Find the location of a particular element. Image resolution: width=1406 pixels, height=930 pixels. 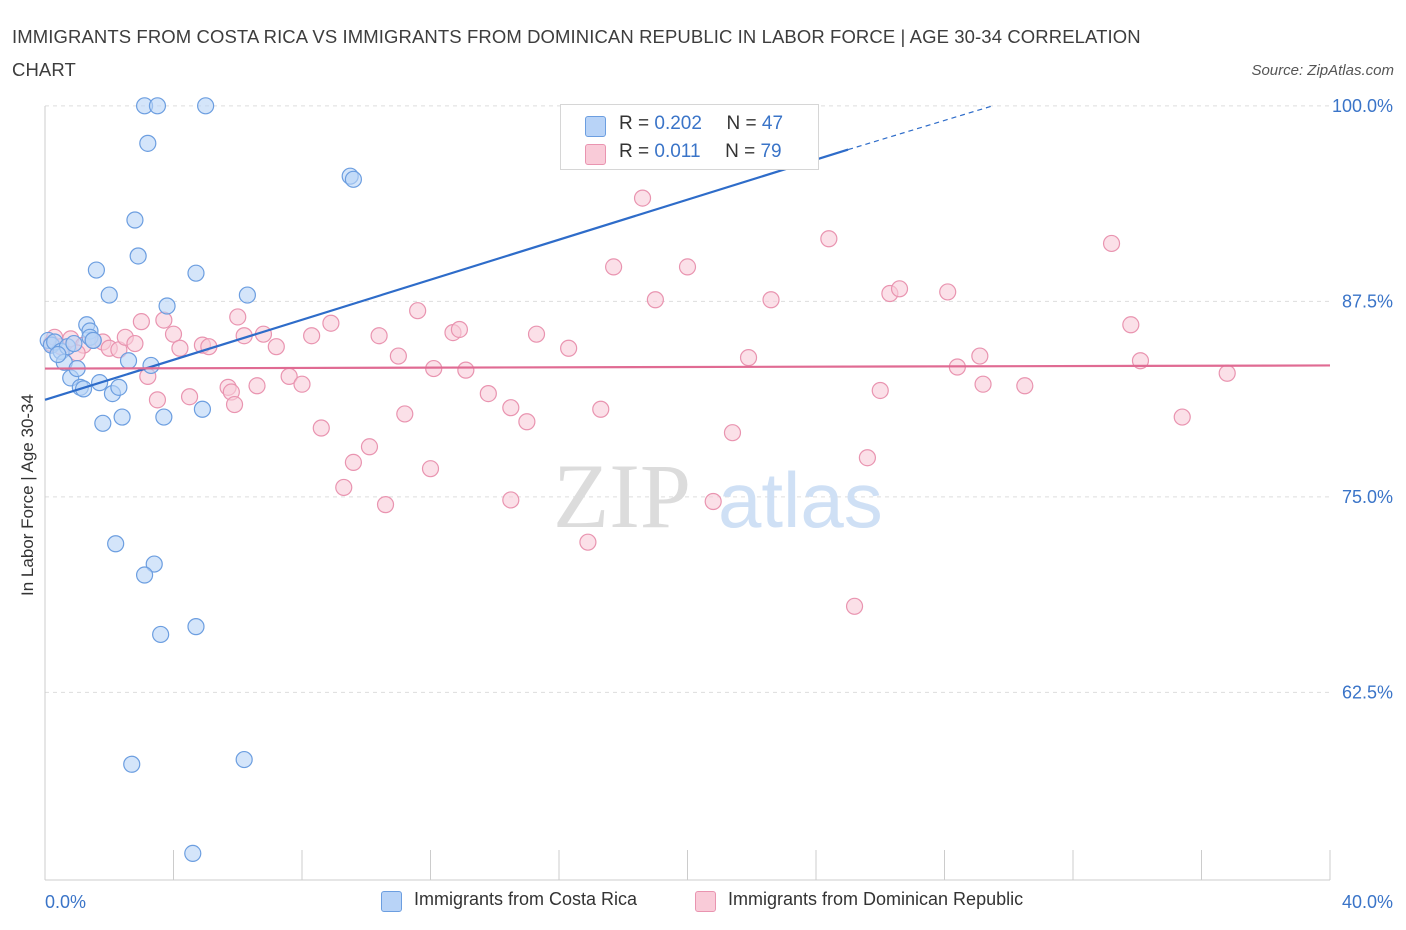

y-axis-label: In Labor Force | Age 30-34 is located at coordinates (27, 495).